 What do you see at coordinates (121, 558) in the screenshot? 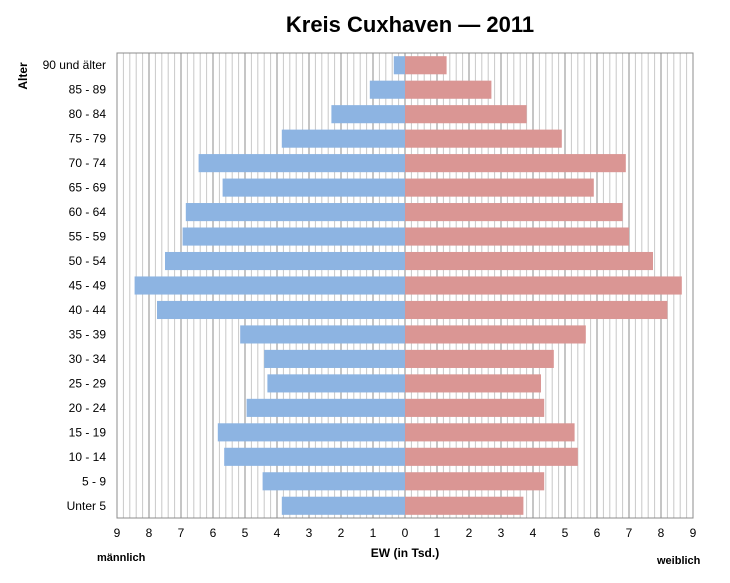
I see `male-label: männlich` at bounding box center [121, 558].